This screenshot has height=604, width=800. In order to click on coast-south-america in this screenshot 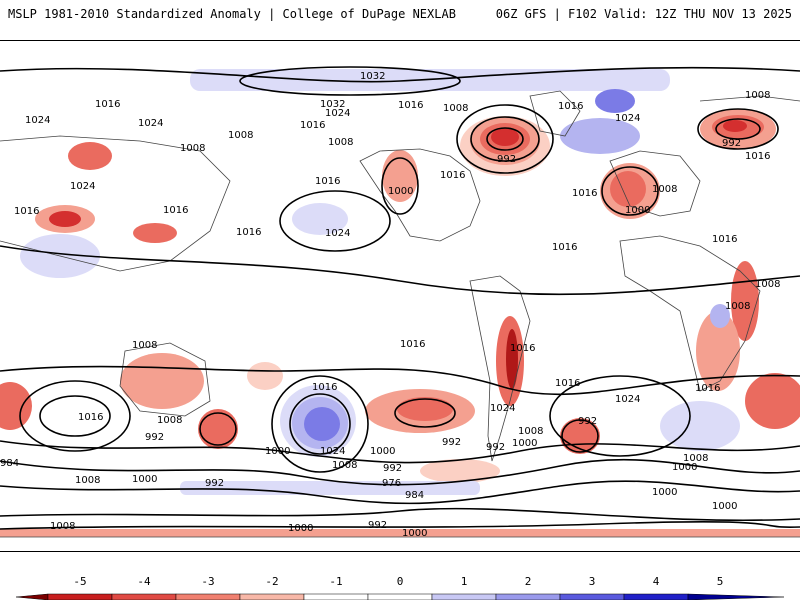, I will do `click(500, 368)`.